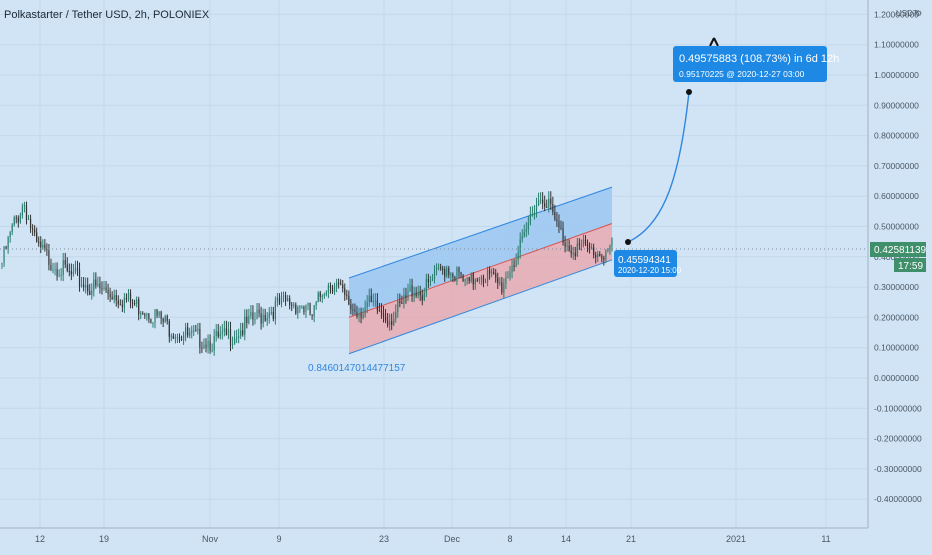 The height and width of the screenshot is (555, 932). I want to click on projection-end-point, so click(689, 92).